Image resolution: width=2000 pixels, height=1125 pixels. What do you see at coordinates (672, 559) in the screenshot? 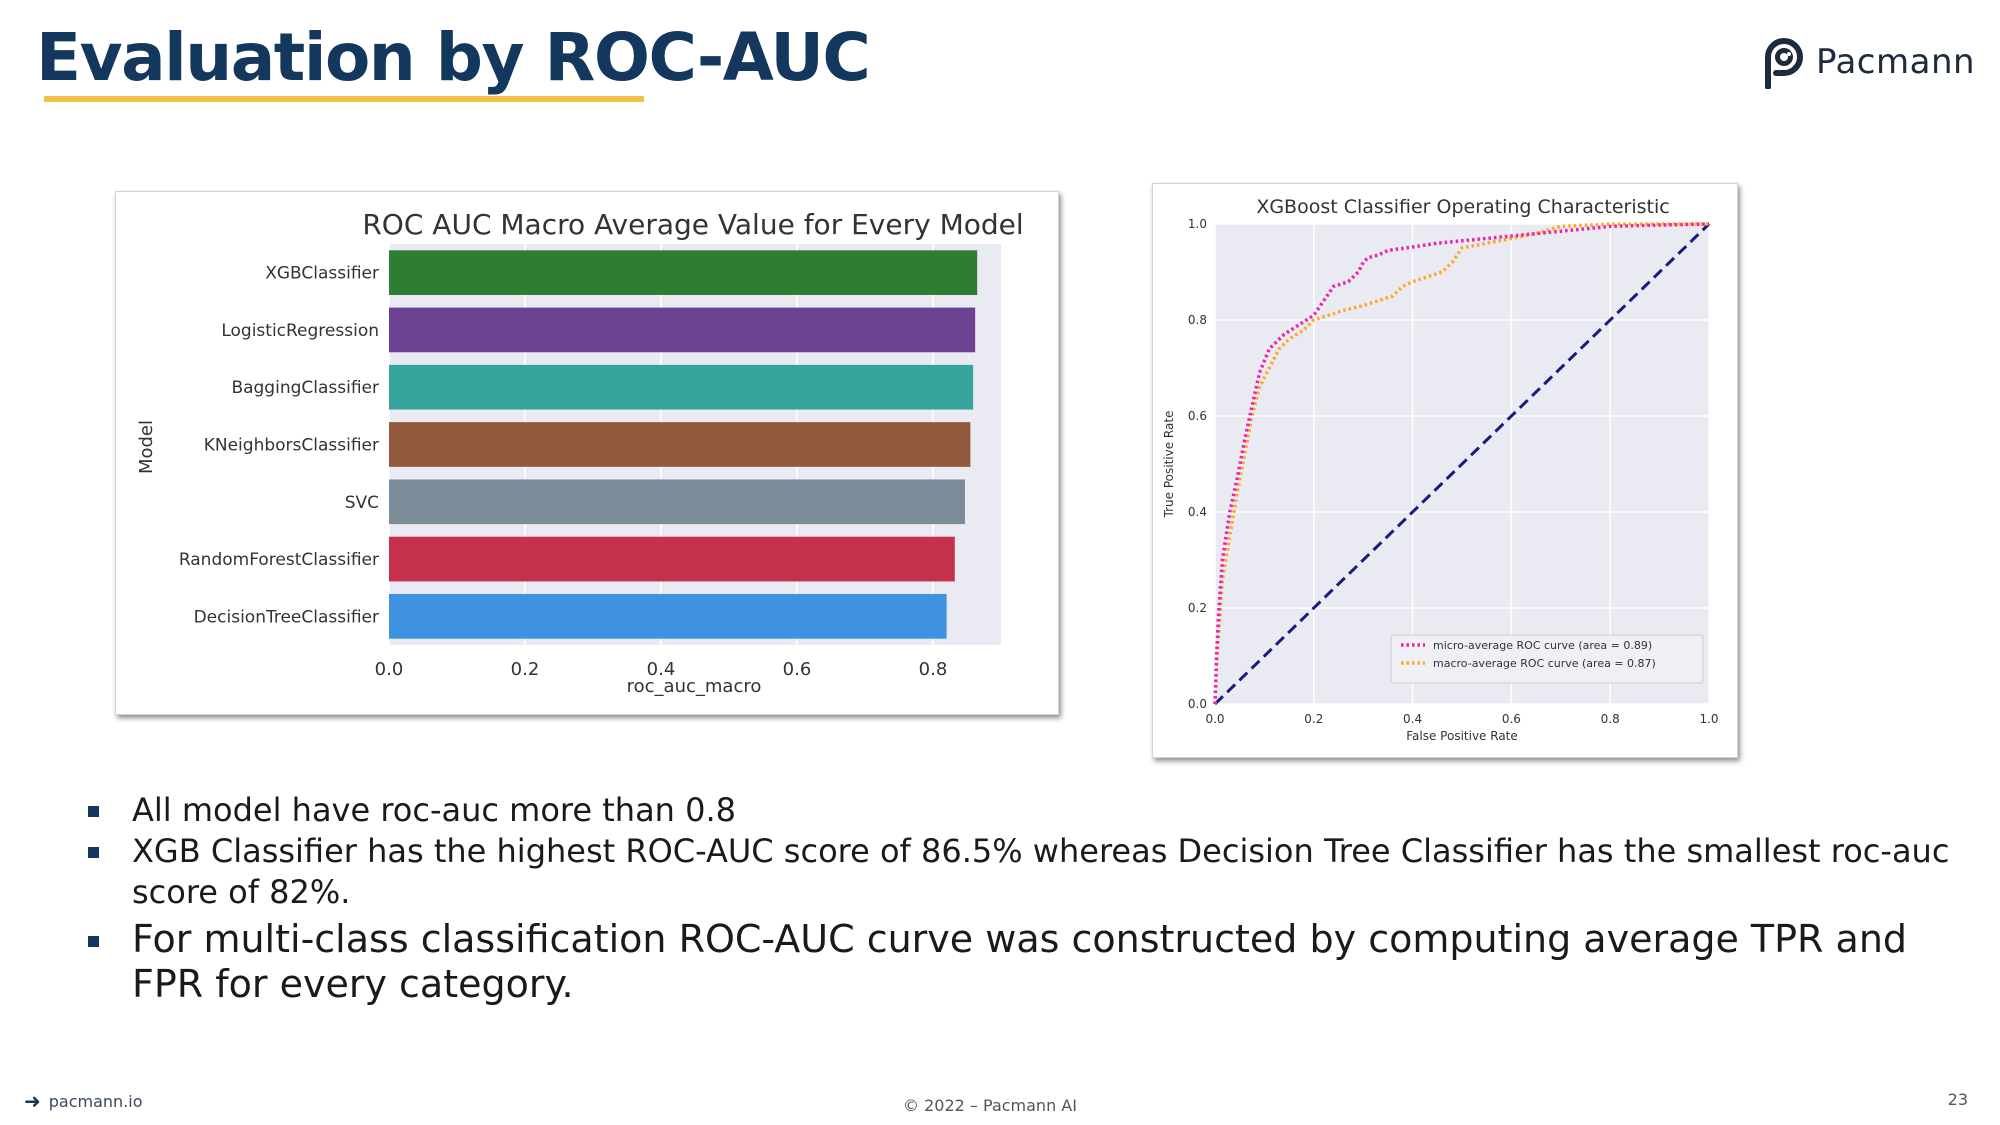
I see `bar-RandomForestClassifier` at bounding box center [672, 559].